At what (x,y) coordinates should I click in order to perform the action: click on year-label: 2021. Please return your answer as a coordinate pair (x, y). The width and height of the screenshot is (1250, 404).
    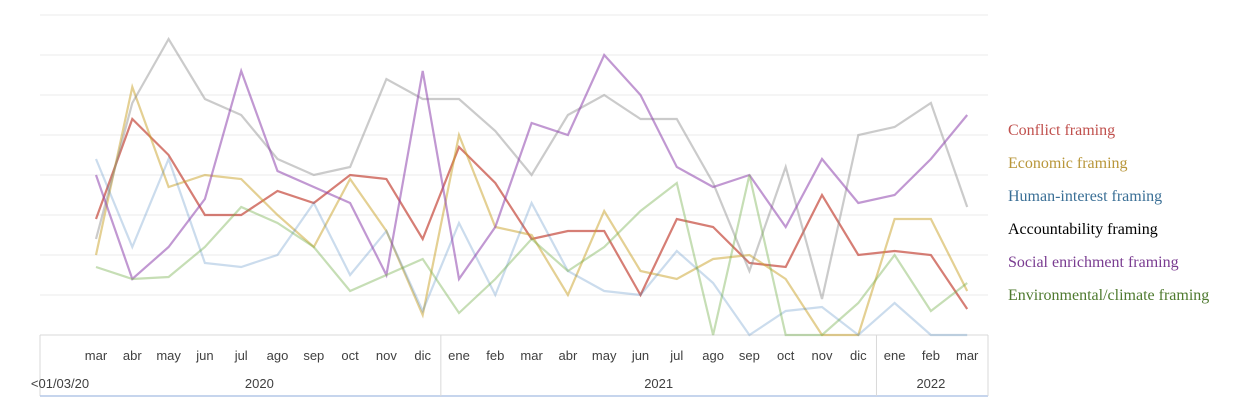
    Looking at the image, I should click on (658, 383).